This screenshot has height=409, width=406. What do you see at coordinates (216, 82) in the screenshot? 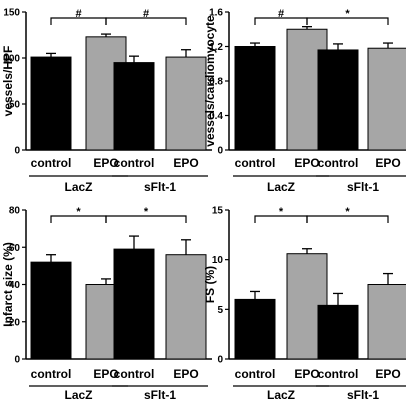
I see `y-tick-label: 0.8` at bounding box center [216, 82].